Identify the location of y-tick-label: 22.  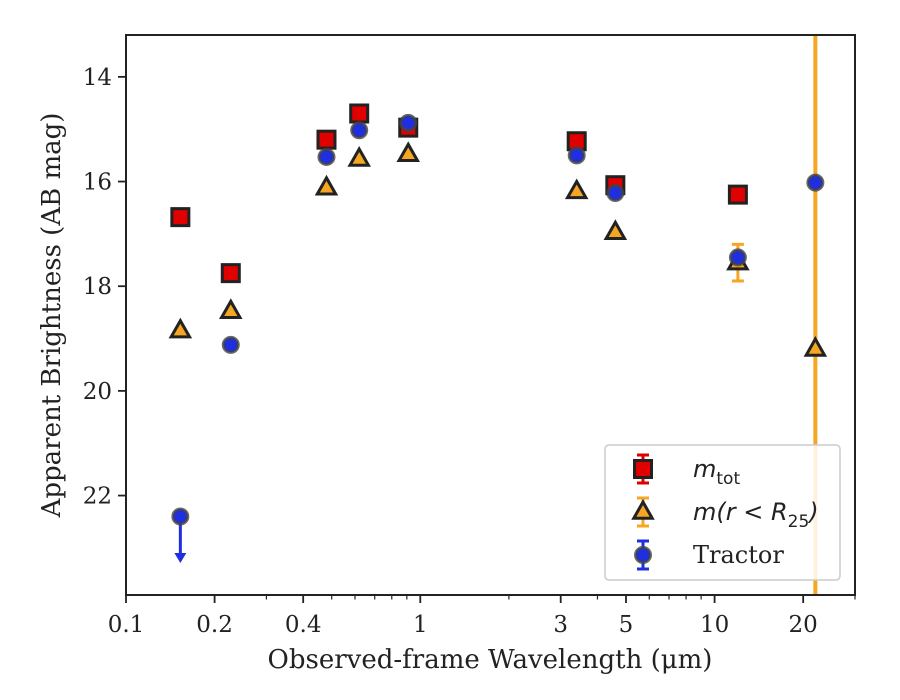
(97, 497).